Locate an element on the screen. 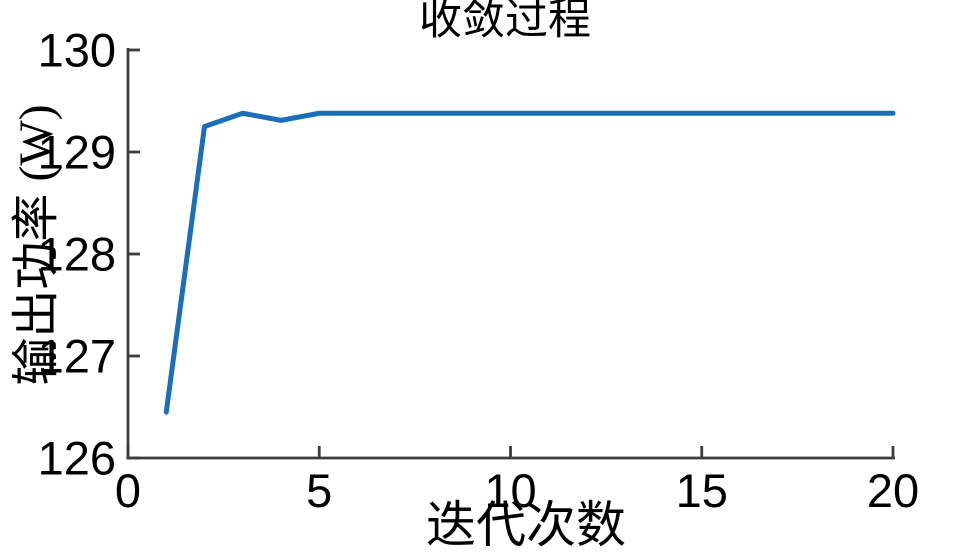  y-tick-label: 127 is located at coordinates (76, 356).